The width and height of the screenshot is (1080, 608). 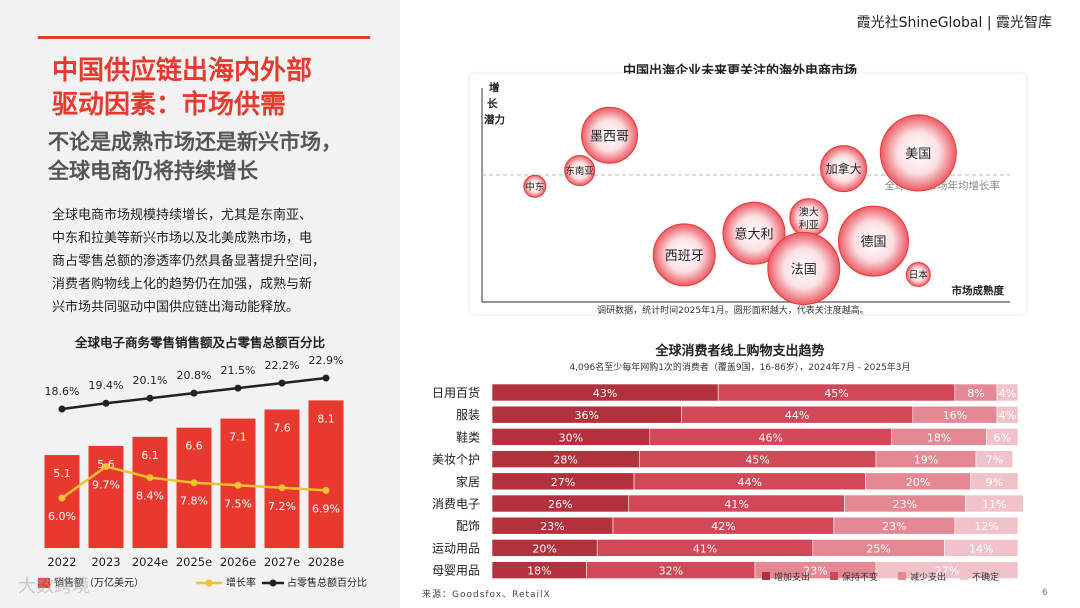 What do you see at coordinates (106, 485) in the screenshot?
I see `growth-label: 9.7%` at bounding box center [106, 485].